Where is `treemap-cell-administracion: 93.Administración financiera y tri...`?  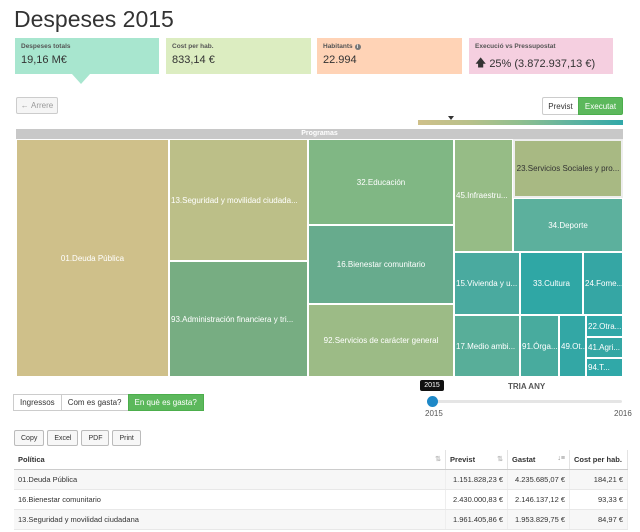
treemap-cell-administracion: 93.Administración financiera y tri... is located at coordinates (238, 319).